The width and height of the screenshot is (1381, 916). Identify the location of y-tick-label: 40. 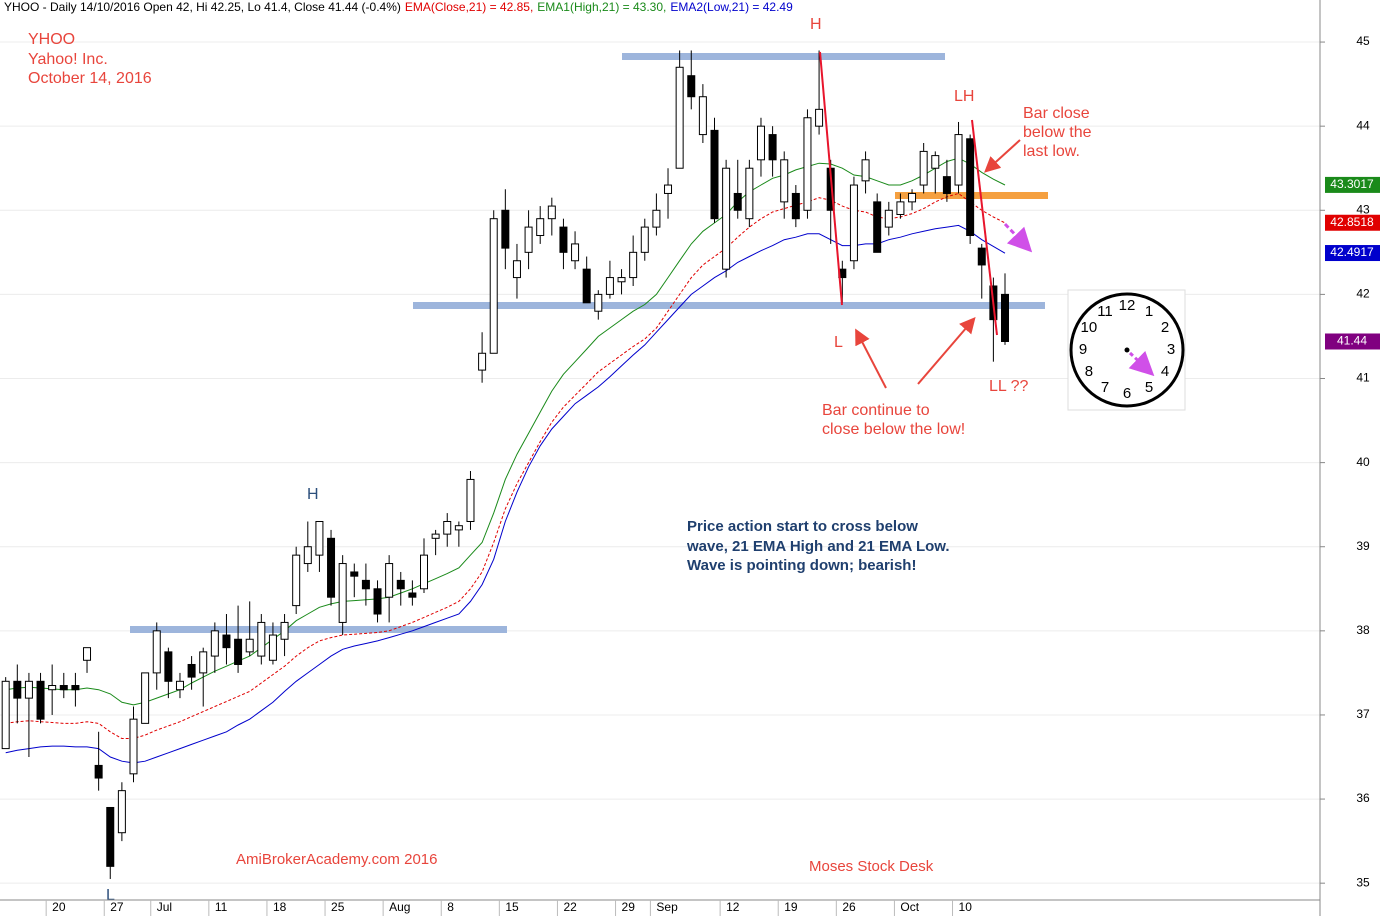
(1363, 462).